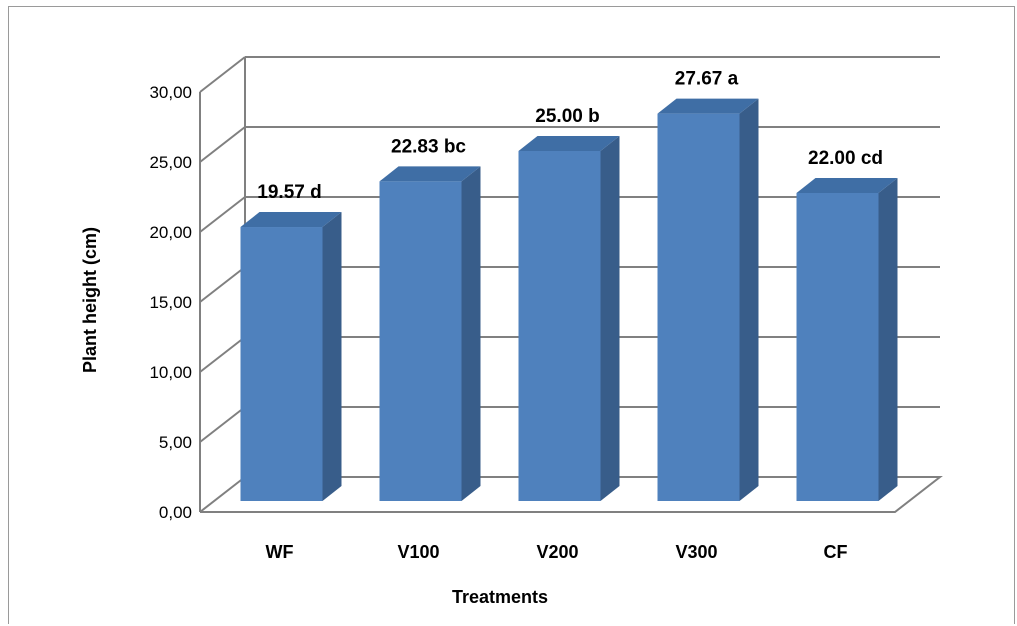 Image resolution: width=1017 pixels, height=626 pixels. Describe the element at coordinates (175, 442) in the screenshot. I see `y-tick-label: 5,00` at that location.